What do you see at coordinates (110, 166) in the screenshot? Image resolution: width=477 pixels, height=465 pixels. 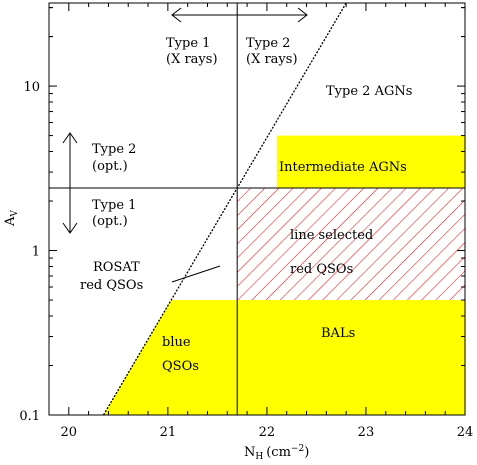 I see `type2-opt-sub: (opt.)` at bounding box center [110, 166].